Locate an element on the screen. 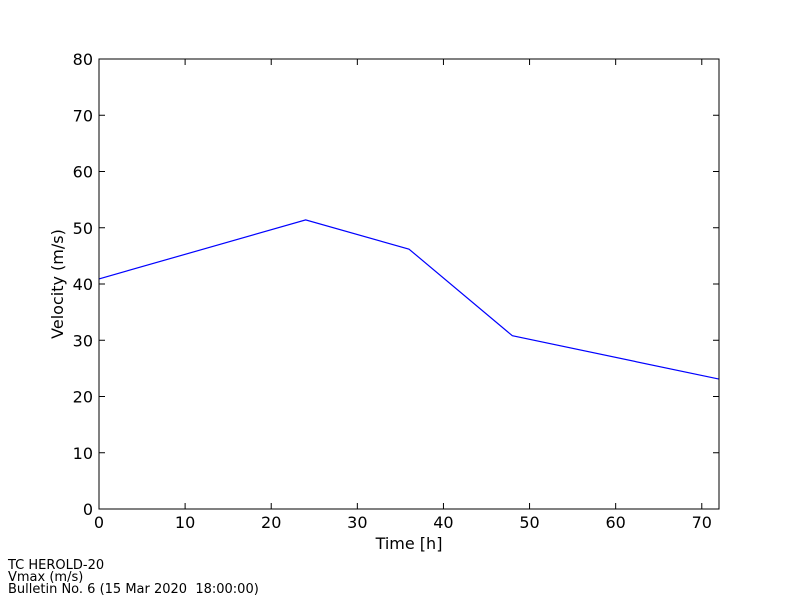  x-tick-label: 50 is located at coordinates (529, 522).